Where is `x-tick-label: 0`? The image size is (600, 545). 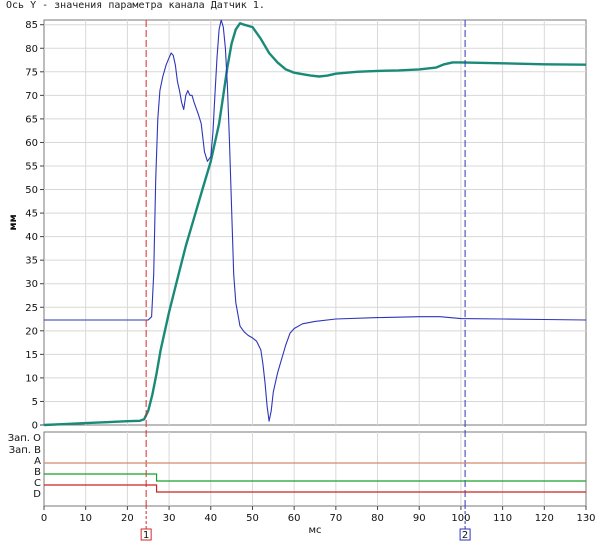 x-tick-label: 0 is located at coordinates (44, 518).